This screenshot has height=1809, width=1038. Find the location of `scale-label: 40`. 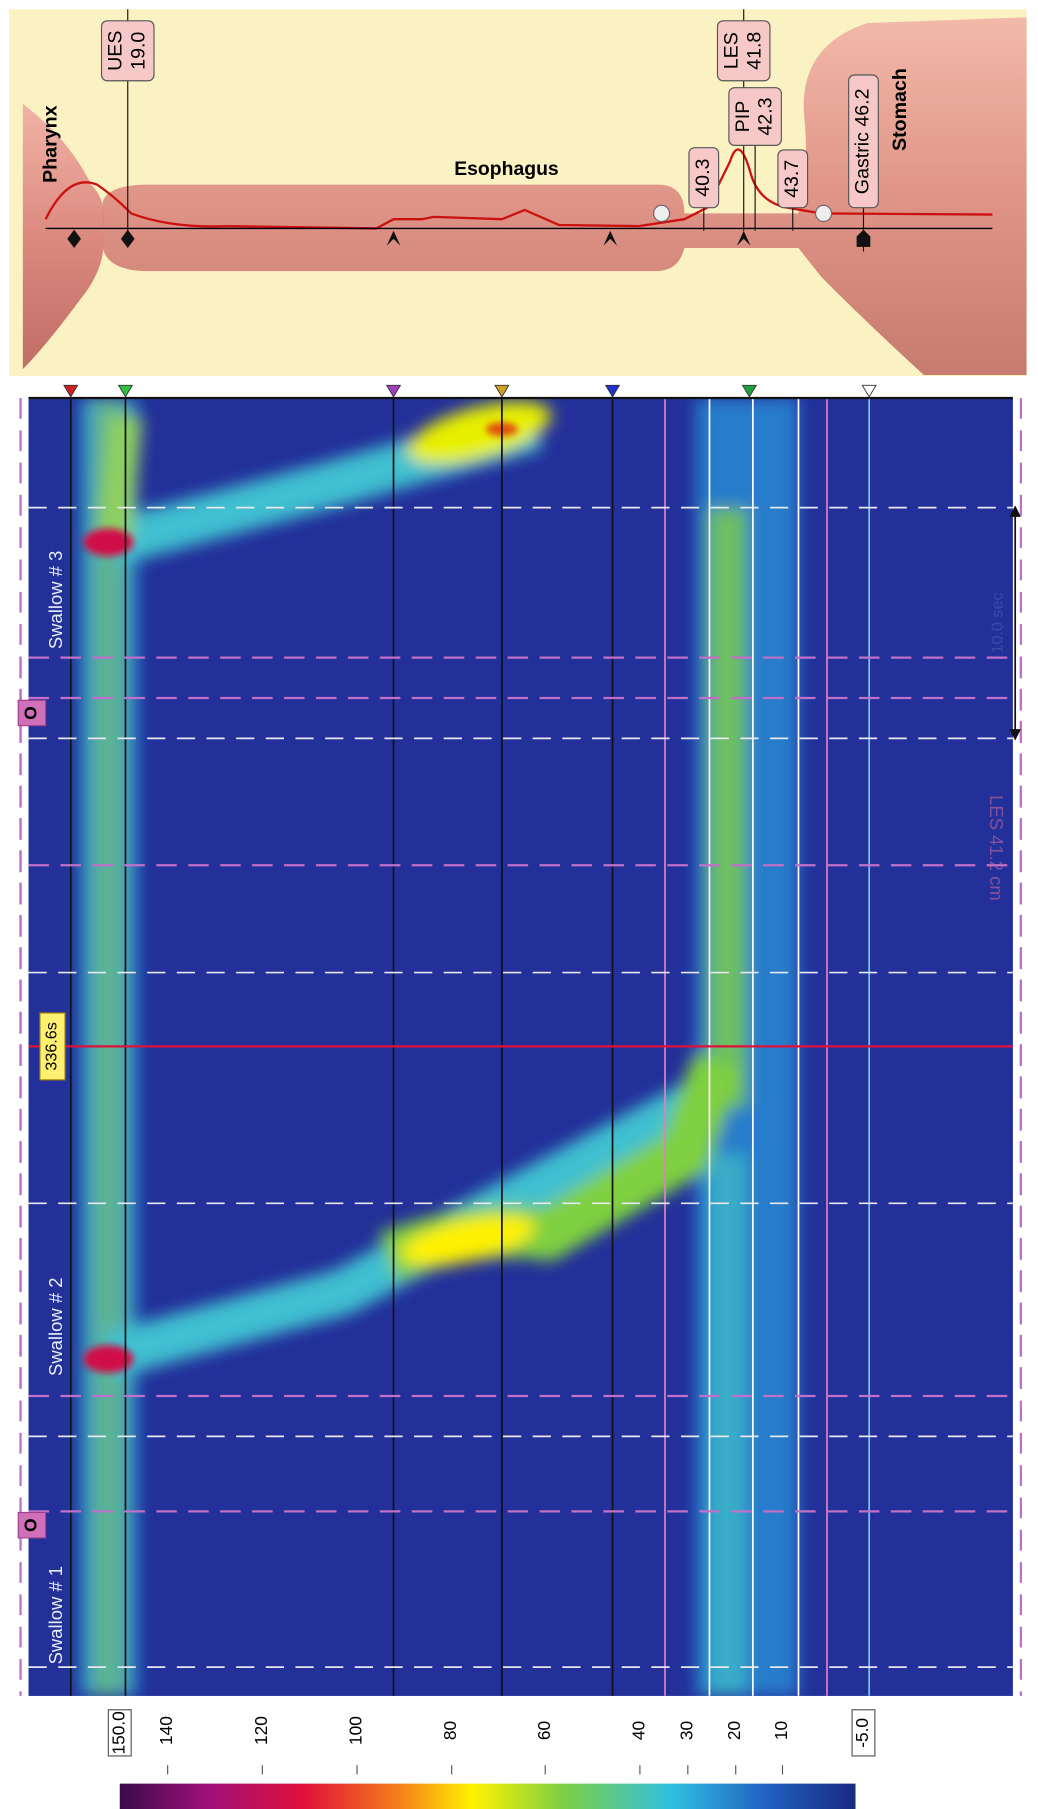

scale-label: 40 is located at coordinates (639, 1730).